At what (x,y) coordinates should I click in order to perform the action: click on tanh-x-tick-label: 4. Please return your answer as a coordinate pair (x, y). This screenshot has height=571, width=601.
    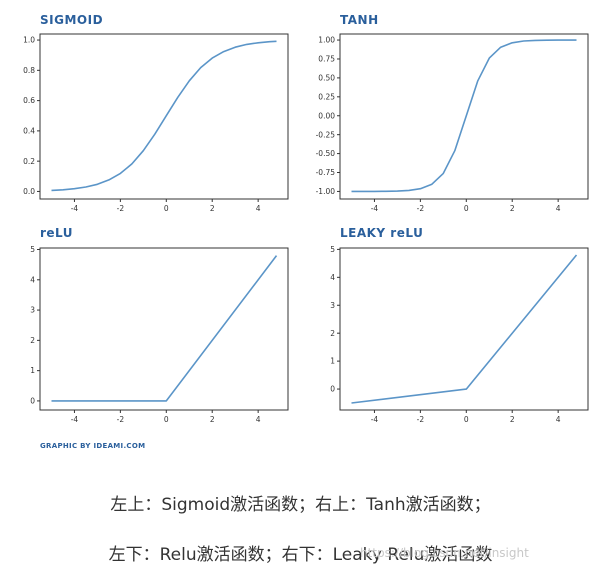
    Looking at the image, I should click on (558, 208).